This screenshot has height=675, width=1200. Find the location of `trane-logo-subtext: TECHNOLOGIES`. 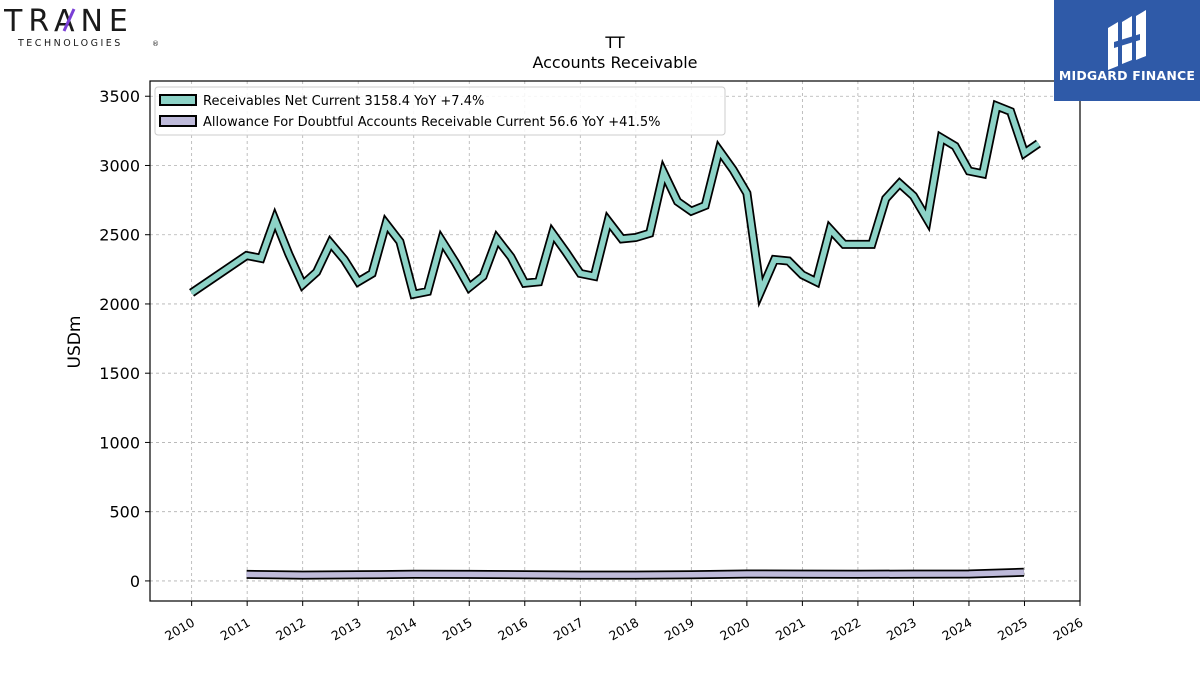

trane-logo-subtext: TECHNOLOGIES is located at coordinates (70, 43).